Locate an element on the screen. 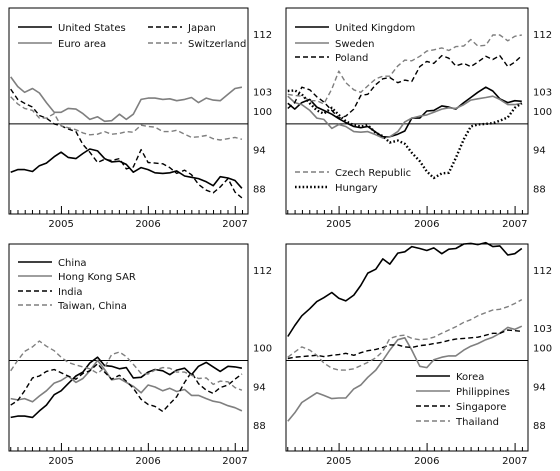 This screenshot has width=560, height=471. legend-label: Euro area is located at coordinates (82, 44).